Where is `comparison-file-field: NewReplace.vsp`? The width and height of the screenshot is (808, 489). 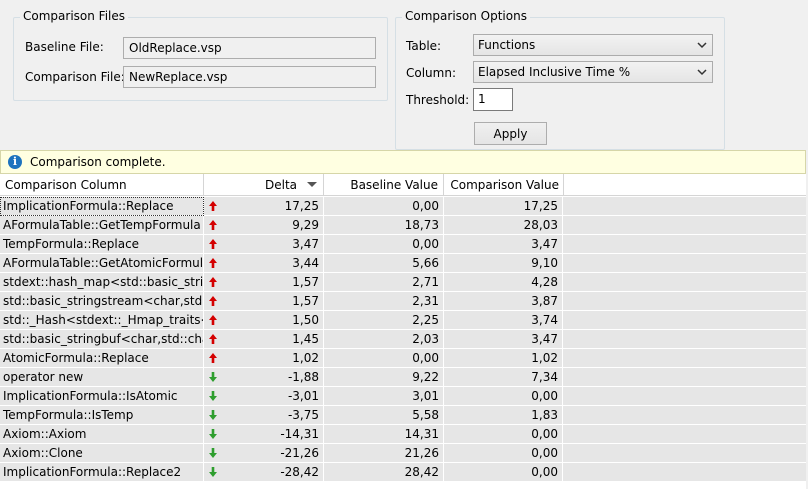
comparison-file-field: NewReplace.vsp is located at coordinates (249, 77).